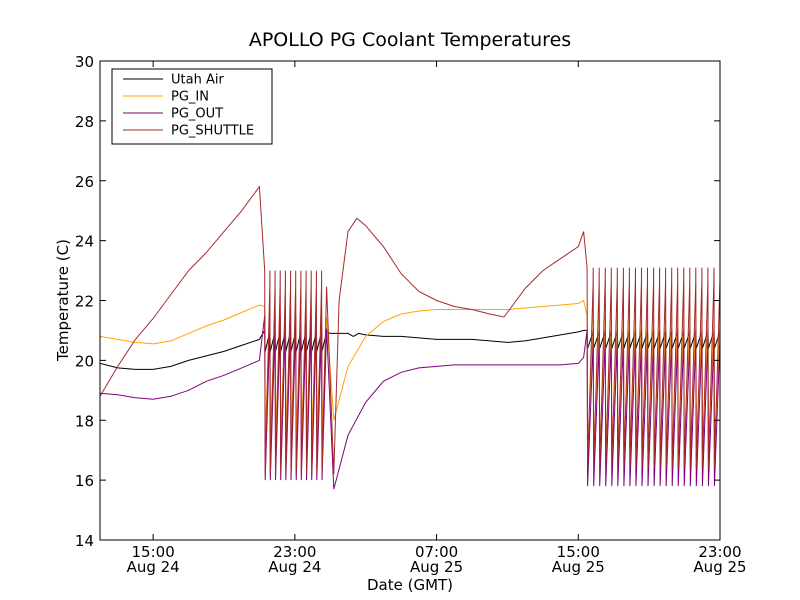 This screenshot has height=600, width=800. I want to click on y-tick-label: 20, so click(84, 361).